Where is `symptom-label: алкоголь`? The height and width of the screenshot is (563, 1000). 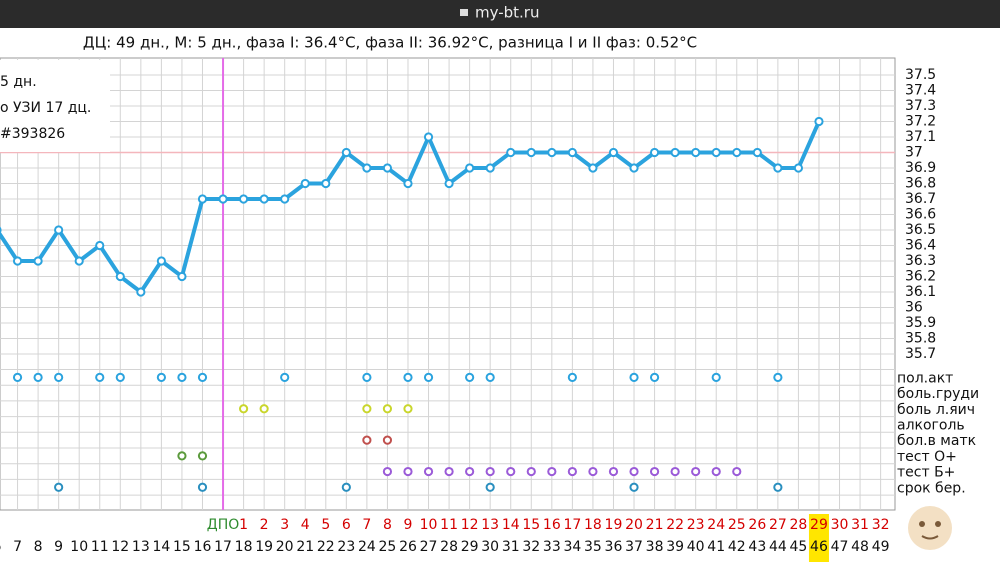
symptom-label: алкоголь is located at coordinates (931, 425).